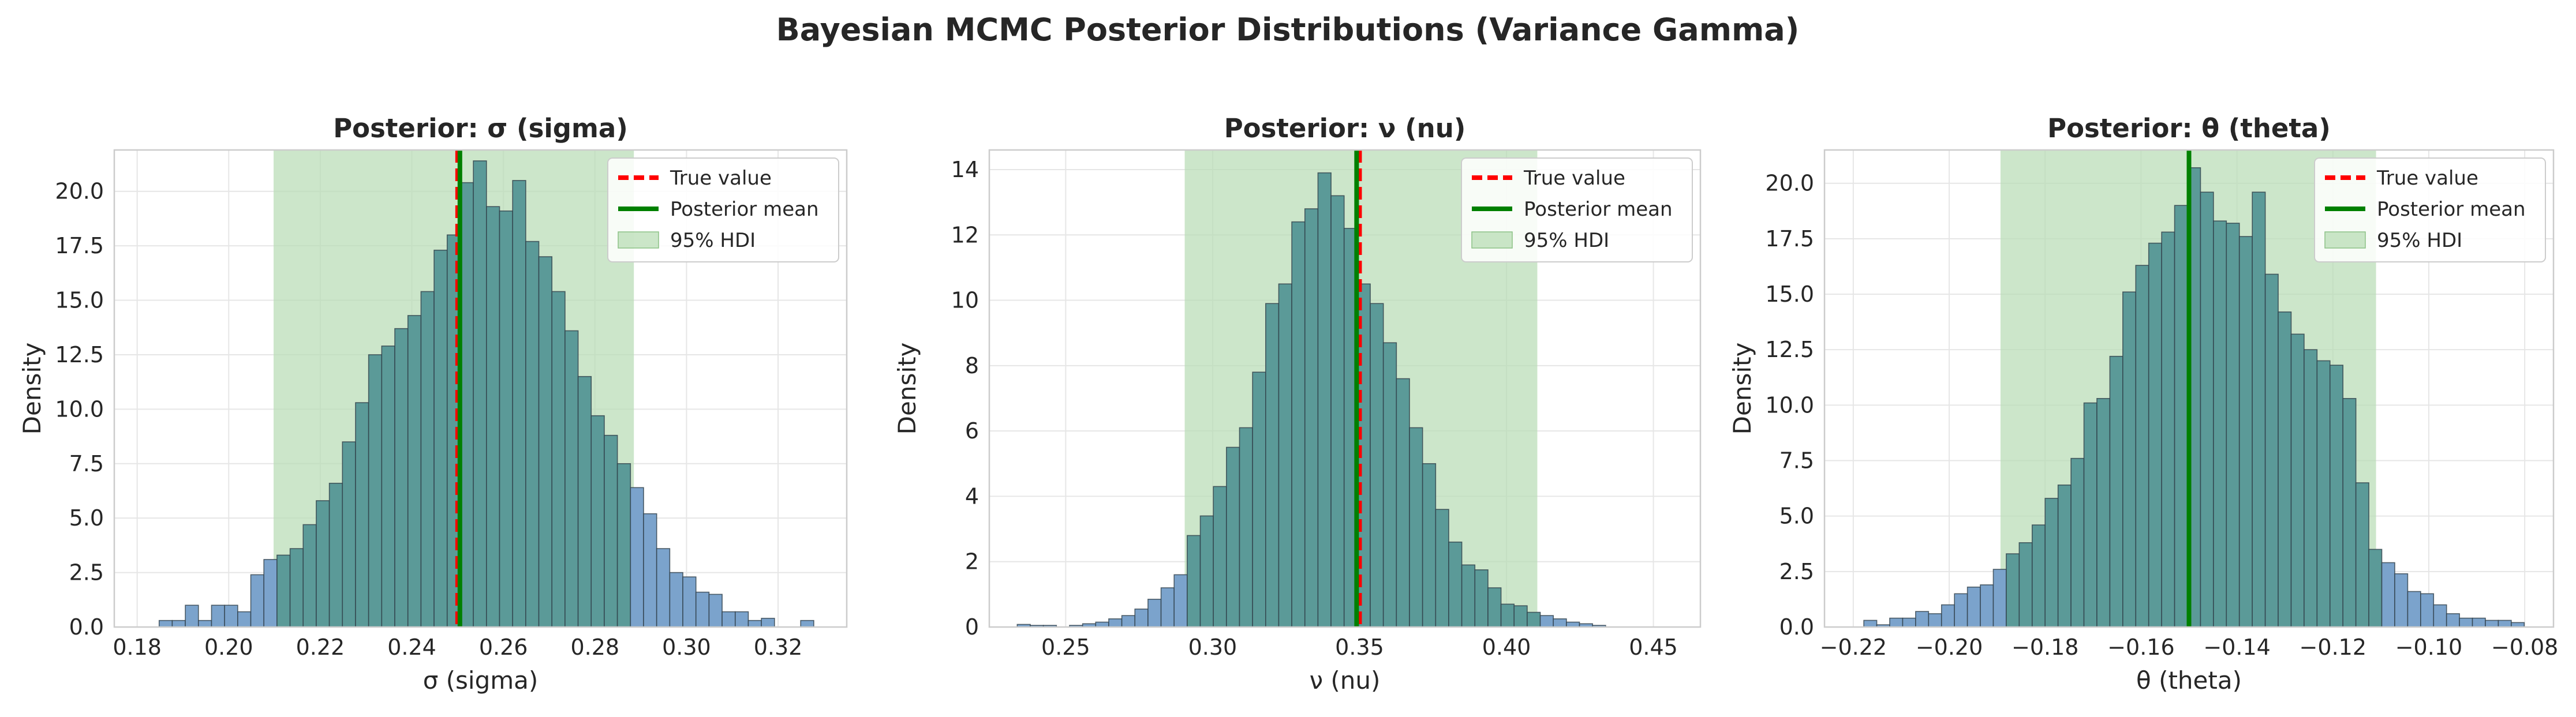 The width and height of the screenshot is (2576, 717). I want to click on y-tick-label: 12, so click(965, 234).